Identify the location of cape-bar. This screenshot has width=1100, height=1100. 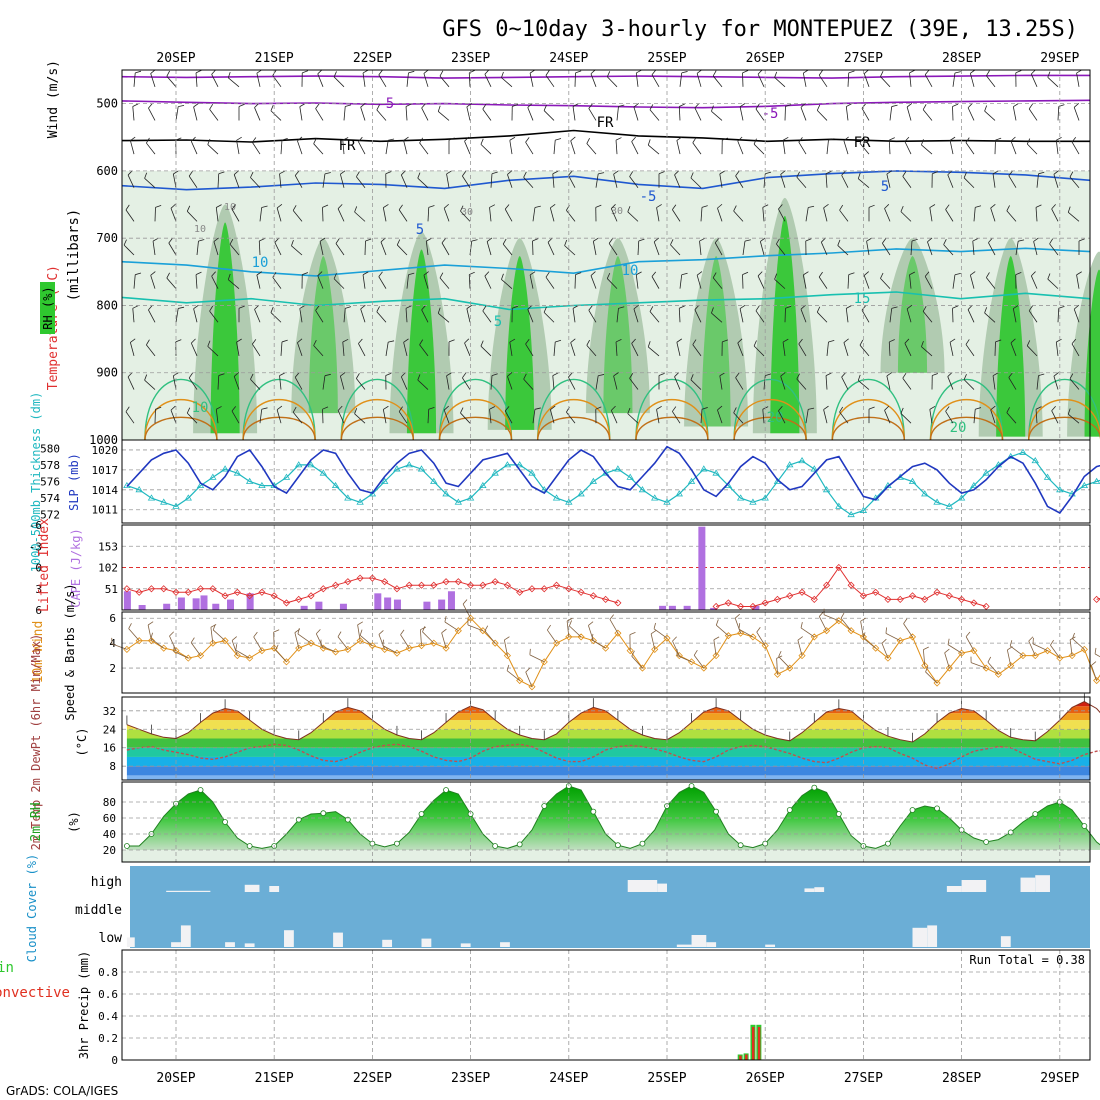
(181, 603).